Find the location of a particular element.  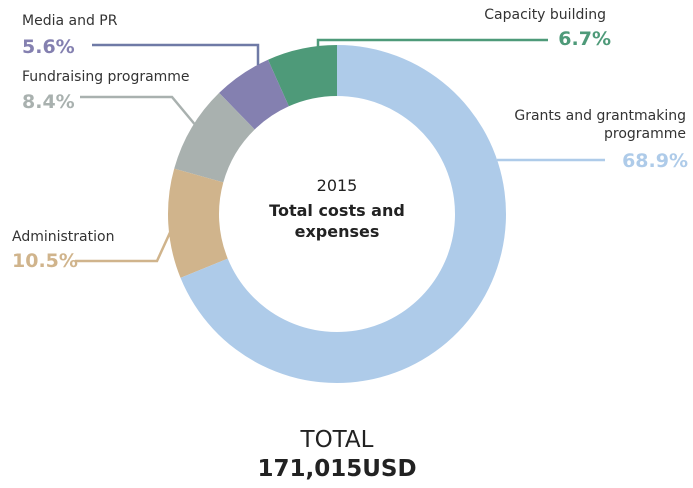

category-label: Grants and grantmaking programme is located at coordinates (600, 125).